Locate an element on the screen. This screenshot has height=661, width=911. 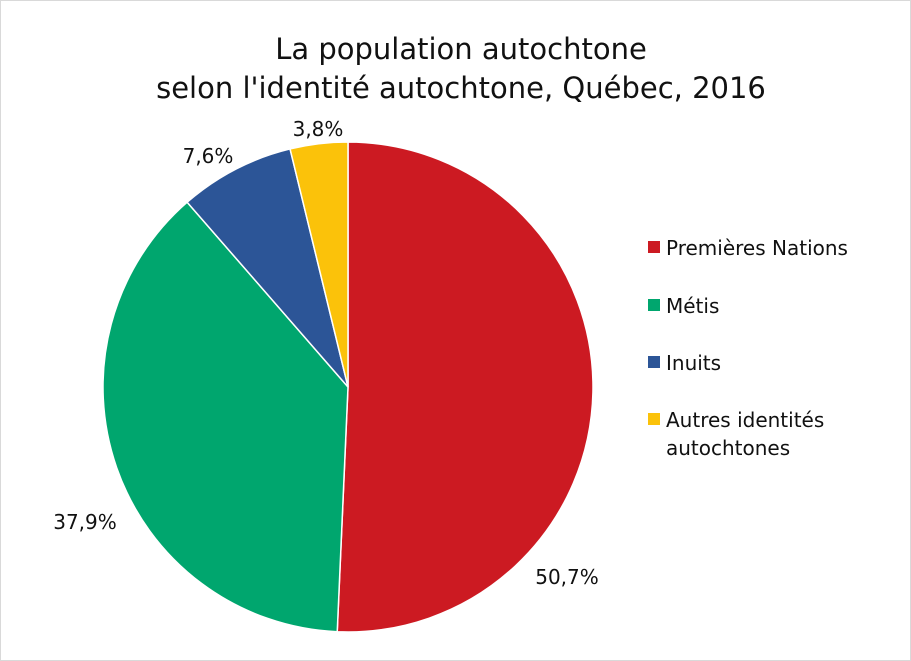
legend-swatch-metis is located at coordinates (654, 305).